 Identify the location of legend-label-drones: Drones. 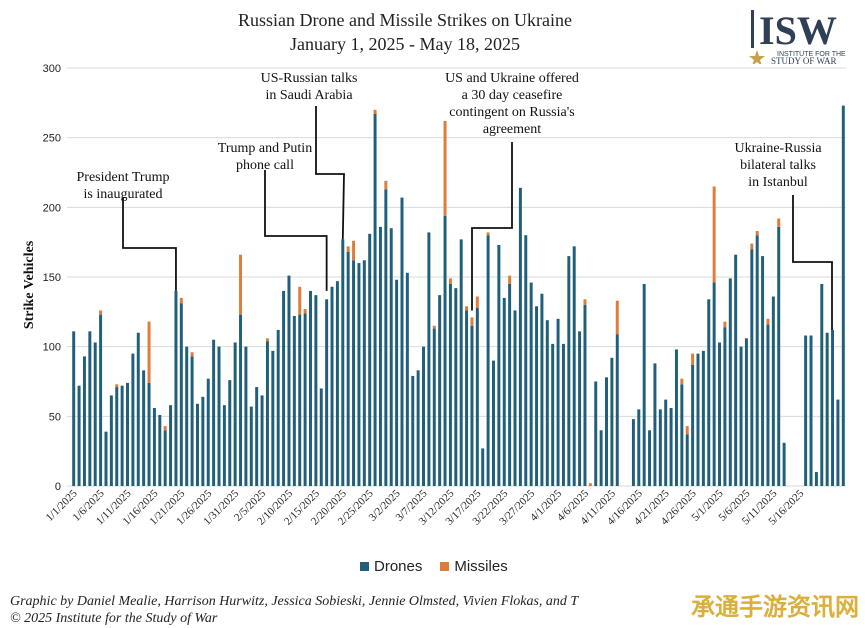
(398, 566).